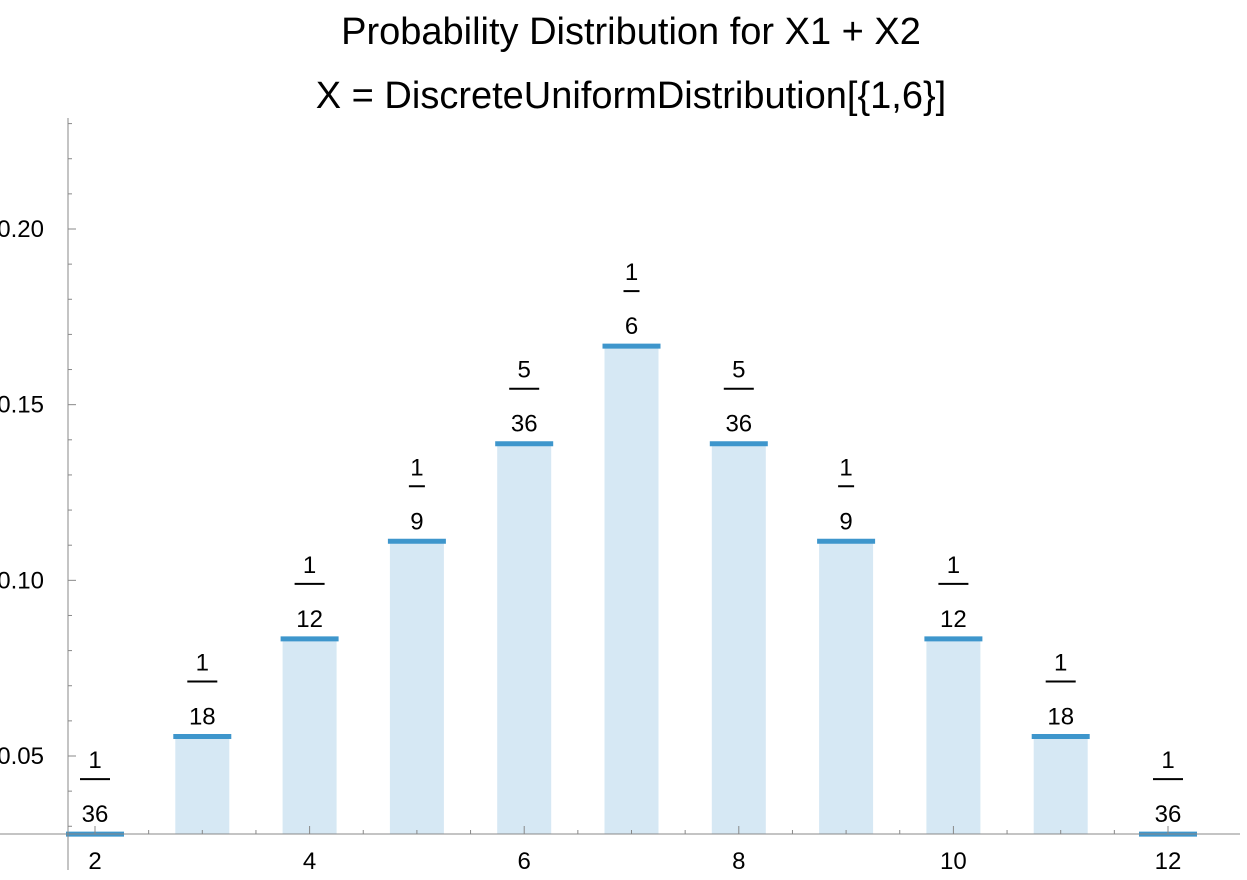  I want to click on y-tick-label: 0.10, so click(22, 580).